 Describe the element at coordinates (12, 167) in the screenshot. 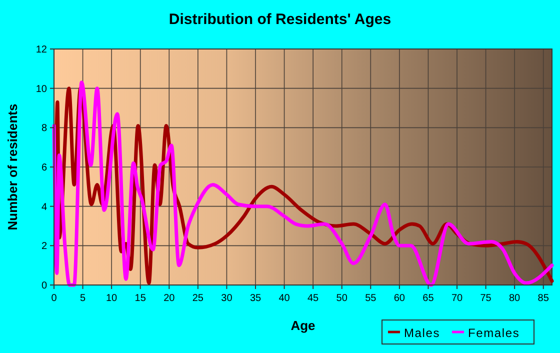

I see `y-axis-title: Number of residents` at that location.